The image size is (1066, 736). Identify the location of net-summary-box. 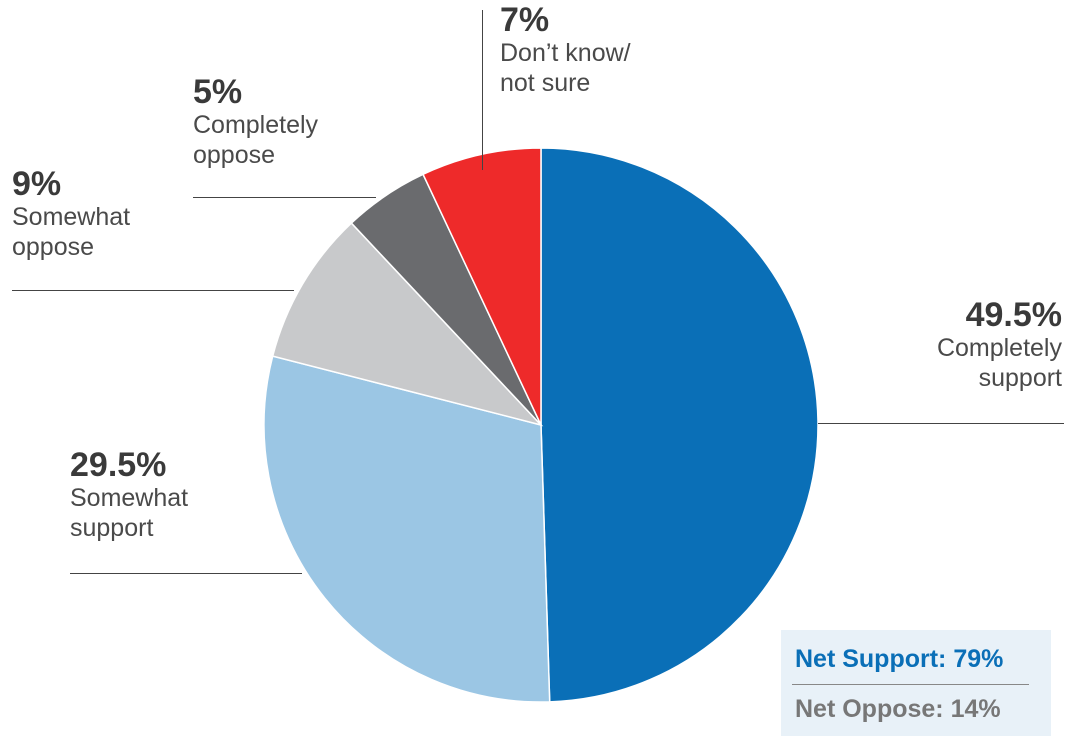
(916, 683).